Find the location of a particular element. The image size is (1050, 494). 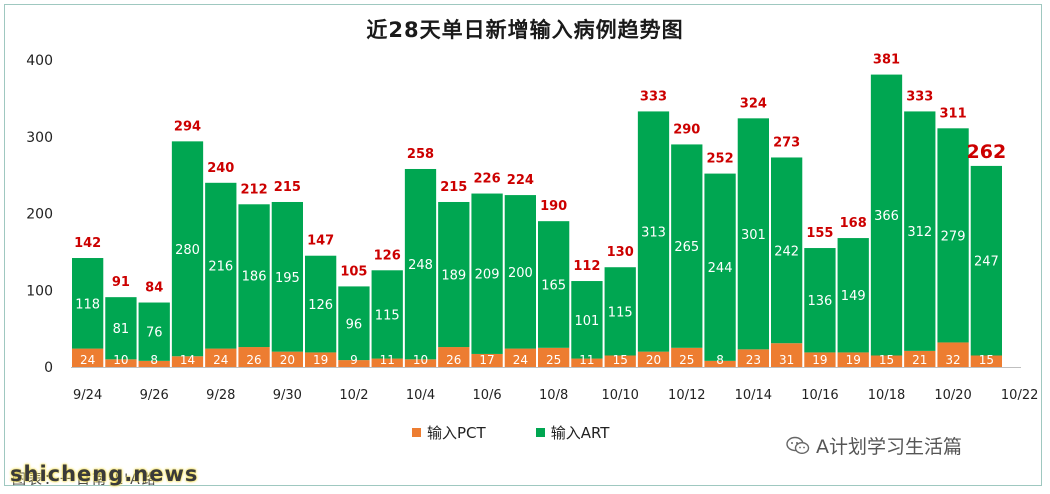

data-label-art: 216 is located at coordinates (220, 267).